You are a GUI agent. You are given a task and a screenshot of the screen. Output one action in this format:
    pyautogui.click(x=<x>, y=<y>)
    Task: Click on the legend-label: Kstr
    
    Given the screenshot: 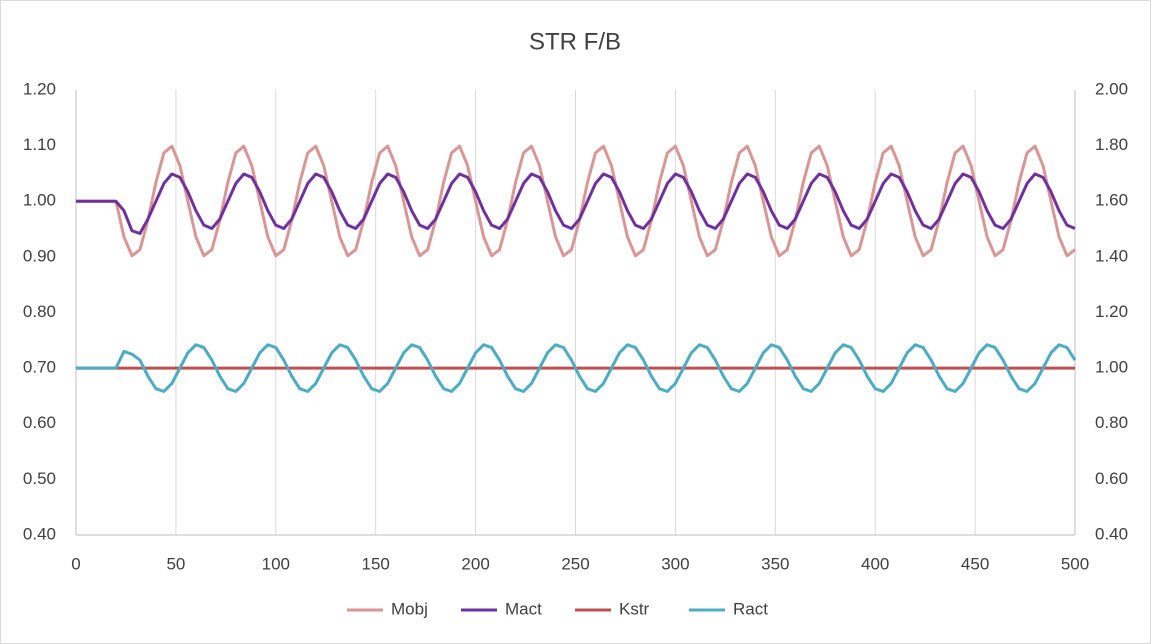 What is the action you would take?
    pyautogui.click(x=634, y=608)
    